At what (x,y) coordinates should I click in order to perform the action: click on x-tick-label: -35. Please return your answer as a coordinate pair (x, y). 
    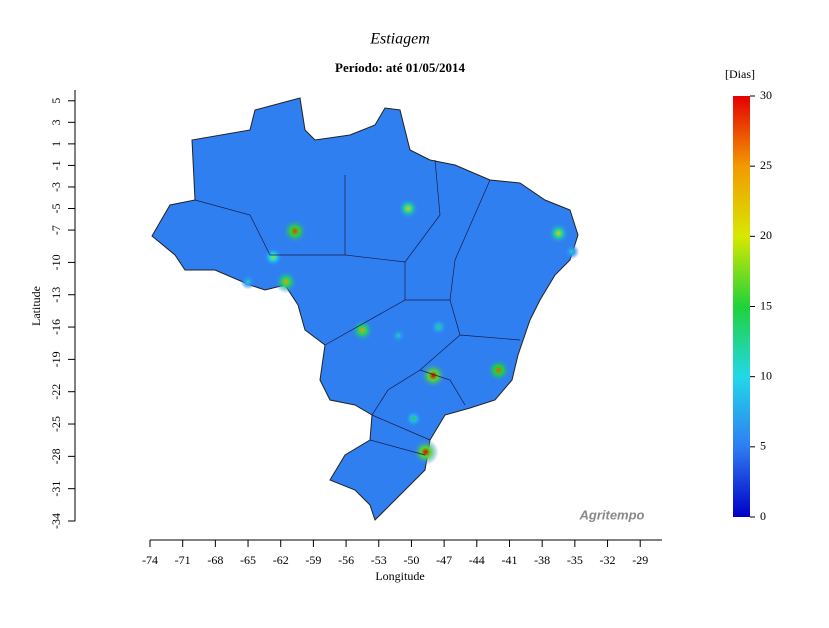
    Looking at the image, I should click on (575, 560).